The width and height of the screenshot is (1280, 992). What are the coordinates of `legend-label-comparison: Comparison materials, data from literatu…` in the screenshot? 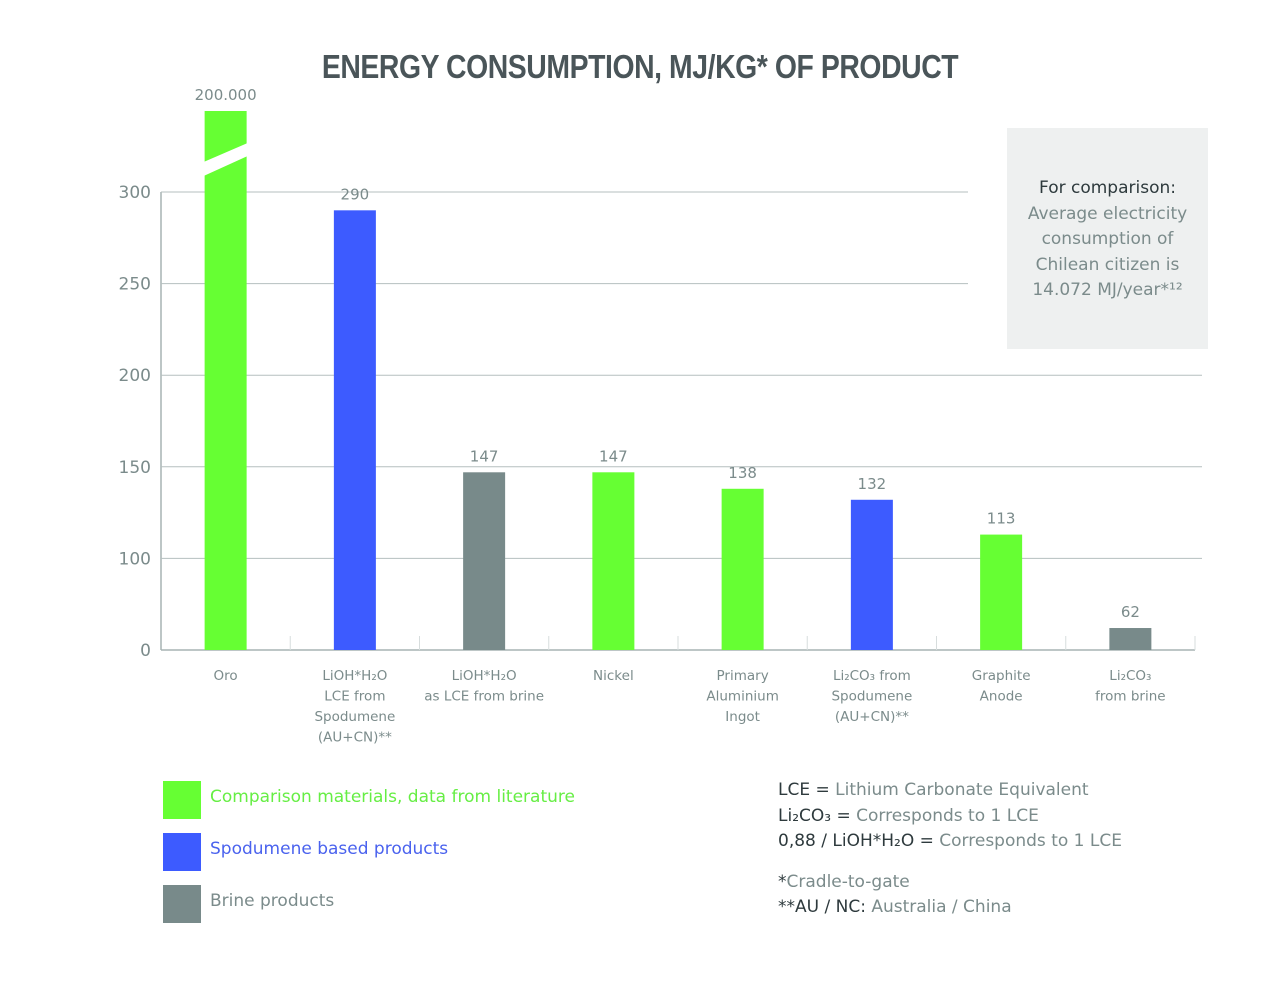 It's located at (392, 797).